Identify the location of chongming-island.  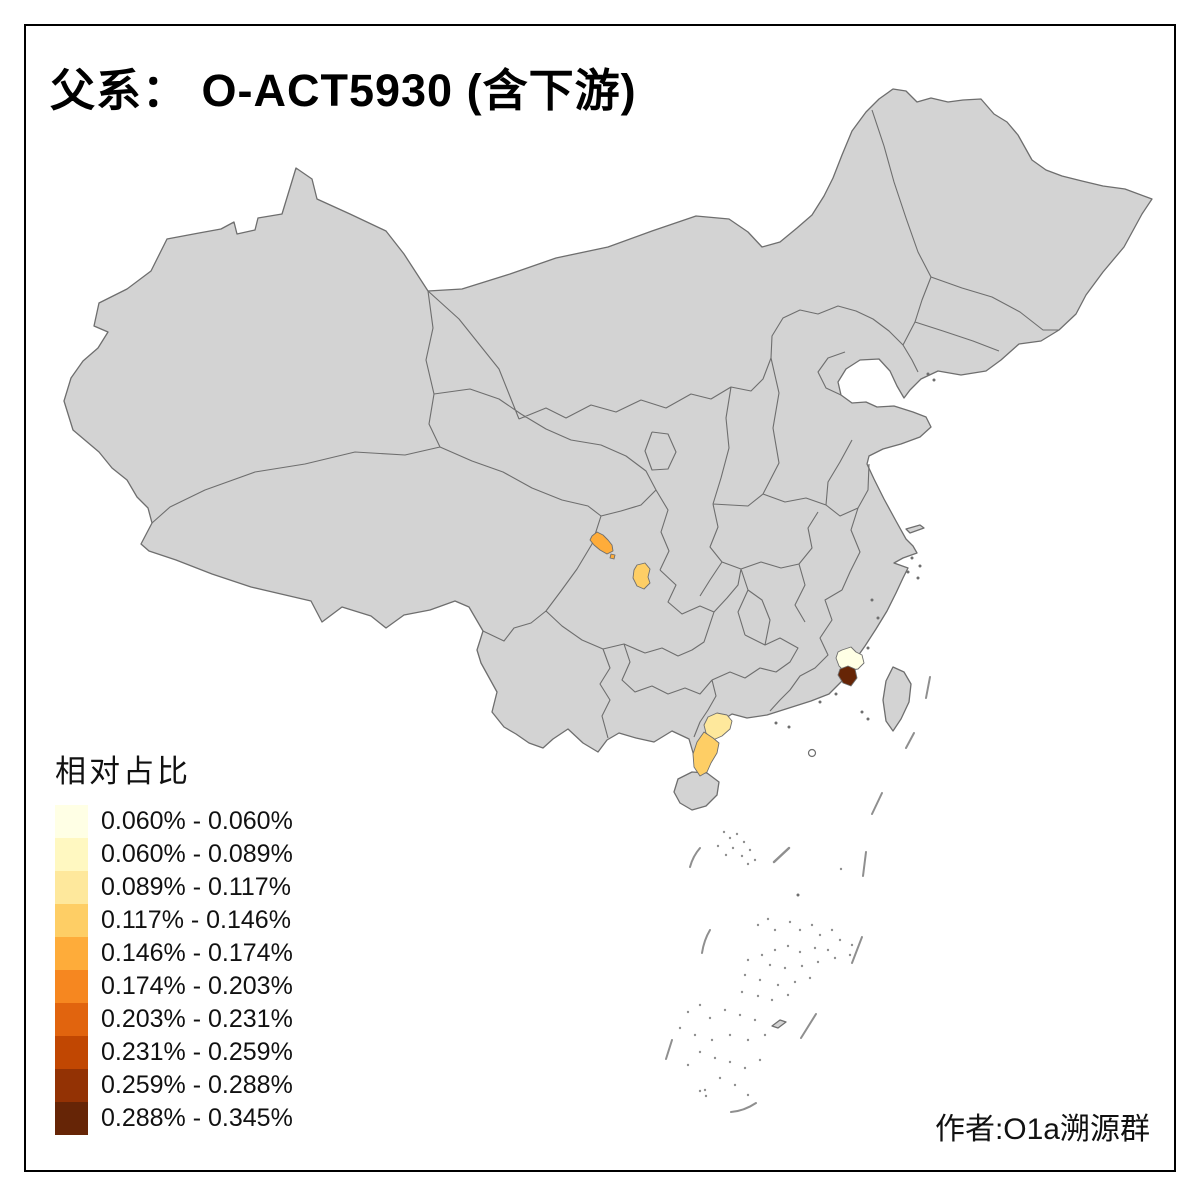
(915, 529).